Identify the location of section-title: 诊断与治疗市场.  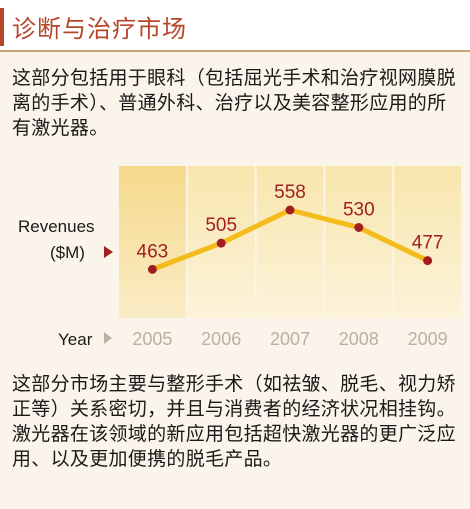
(99, 29).